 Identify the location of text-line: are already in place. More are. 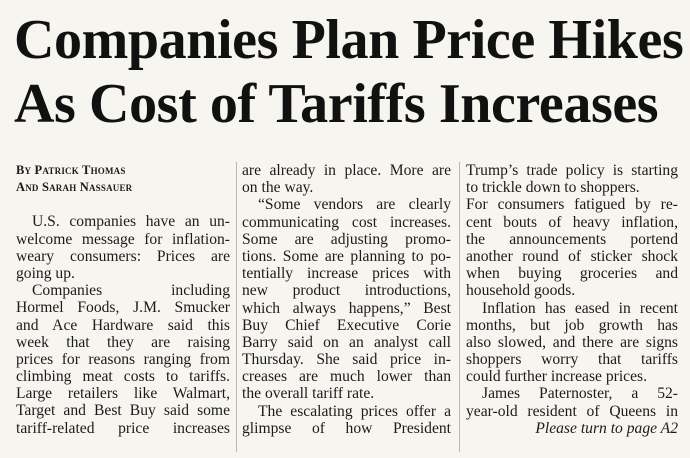
(346, 170).